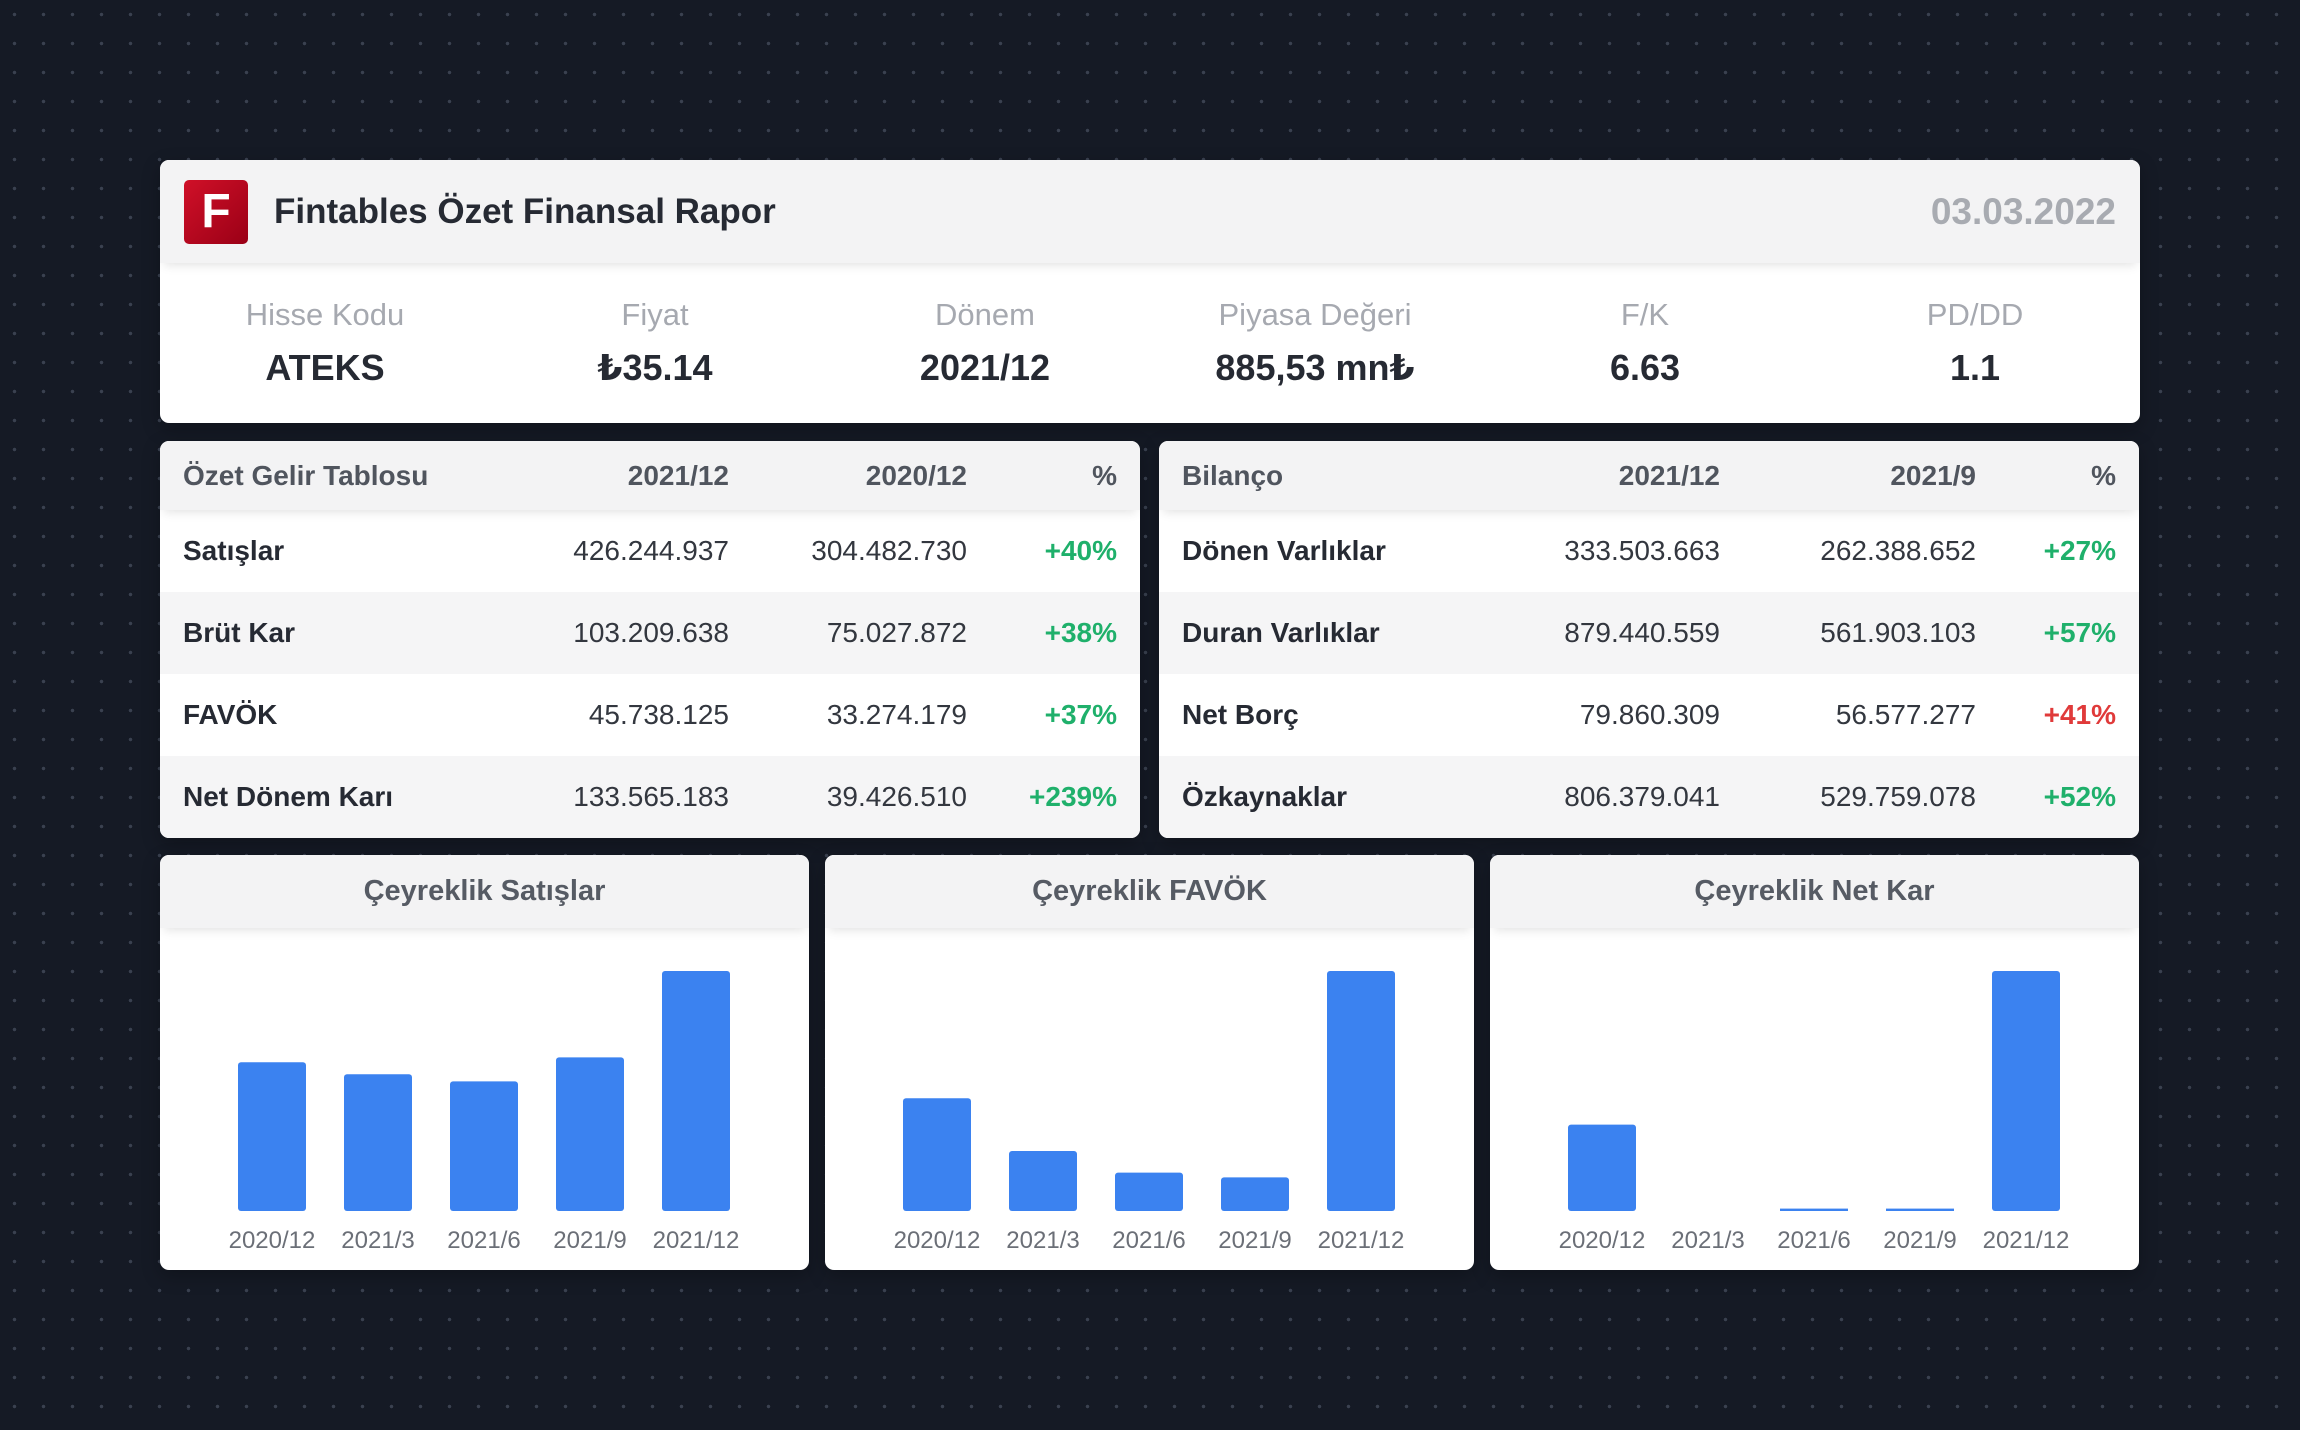 This screenshot has width=2300, height=1430. I want to click on stat-period: Dönem 2021/12, so click(985, 343).